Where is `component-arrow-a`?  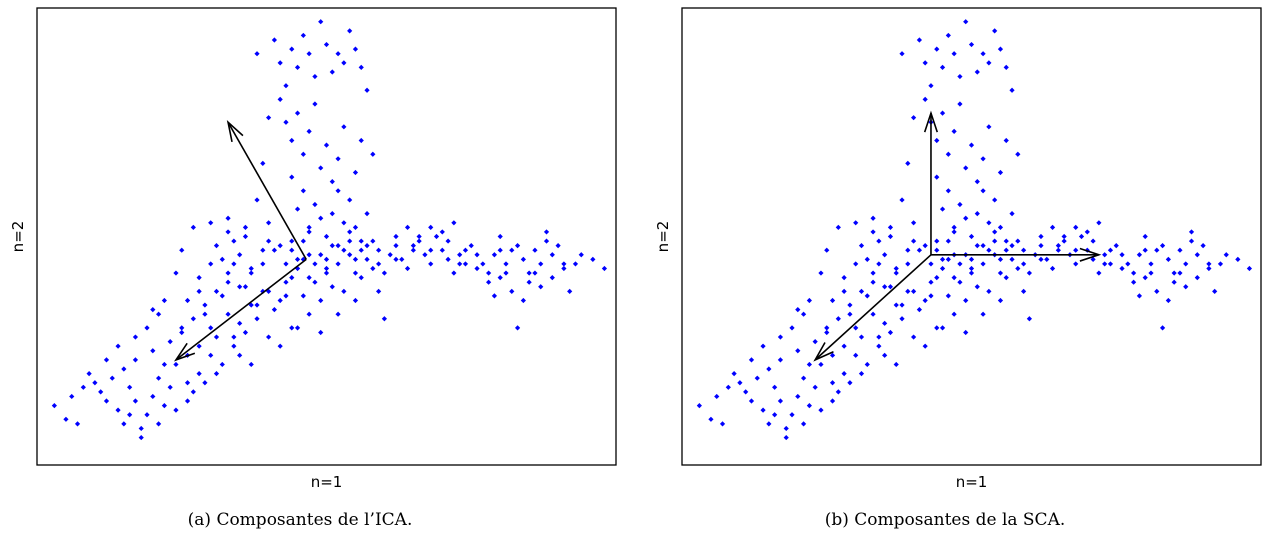
component-arrow-a is located at coordinates (240, 310).